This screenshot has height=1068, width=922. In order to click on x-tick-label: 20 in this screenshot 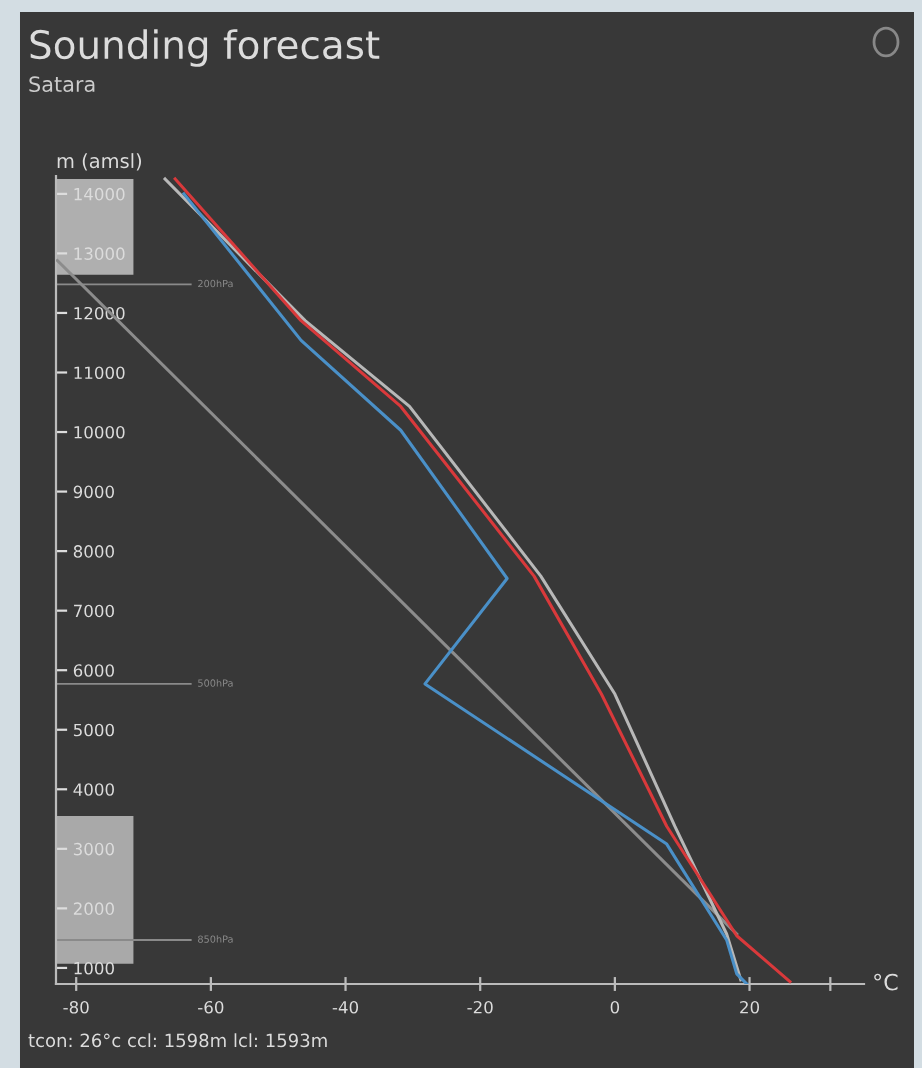, I will do `click(750, 1007)`.